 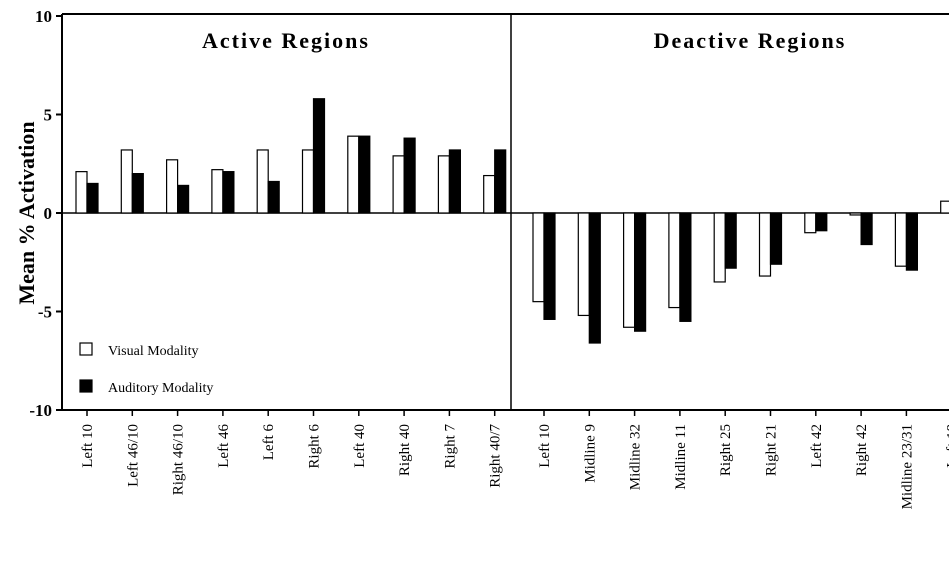 What do you see at coordinates (48, 115) in the screenshot?
I see `y-tick-label: 5` at bounding box center [48, 115].